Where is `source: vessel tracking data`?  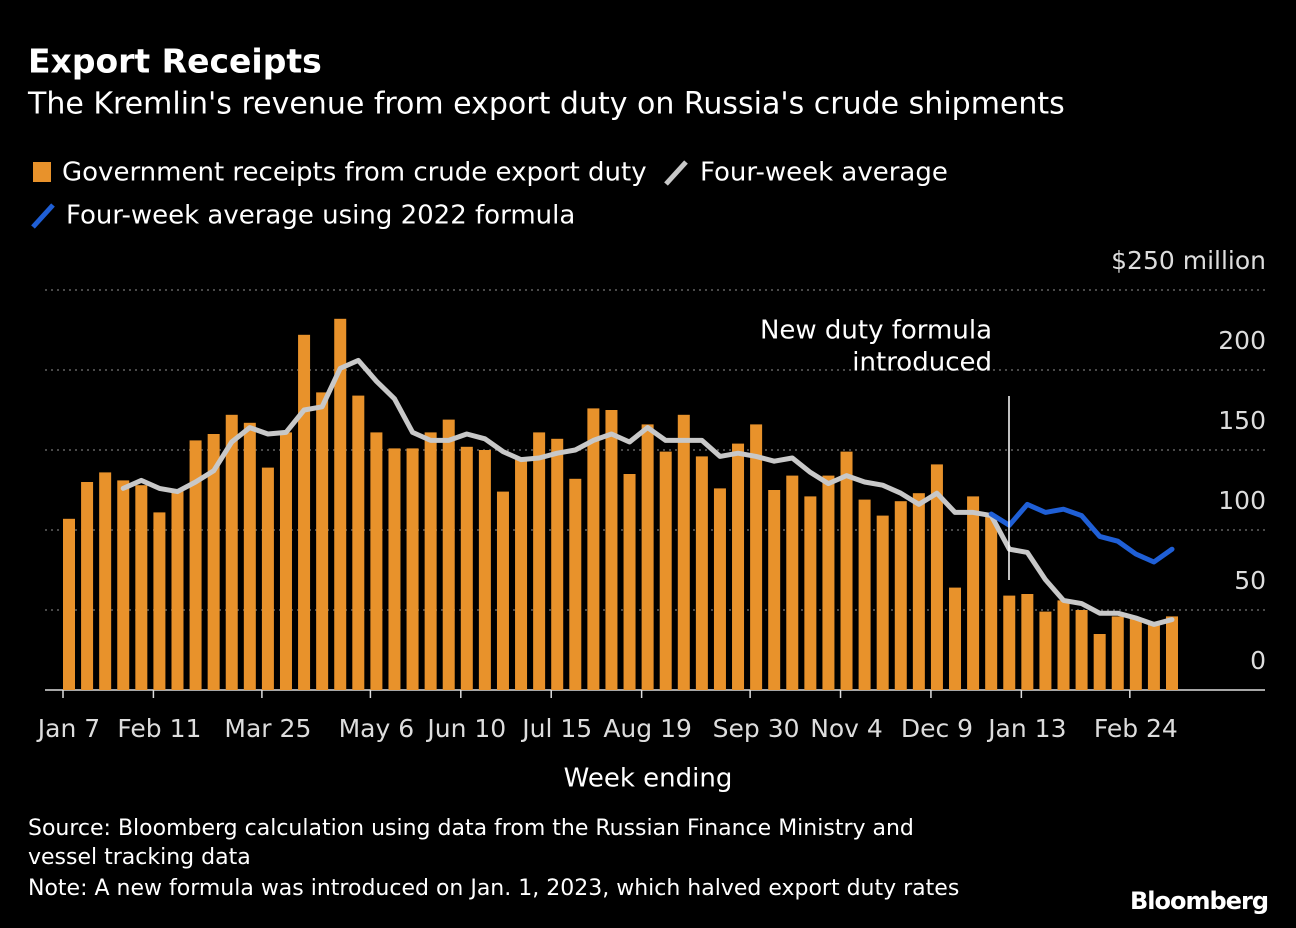
source: vessel tracking data is located at coordinates (139, 857).